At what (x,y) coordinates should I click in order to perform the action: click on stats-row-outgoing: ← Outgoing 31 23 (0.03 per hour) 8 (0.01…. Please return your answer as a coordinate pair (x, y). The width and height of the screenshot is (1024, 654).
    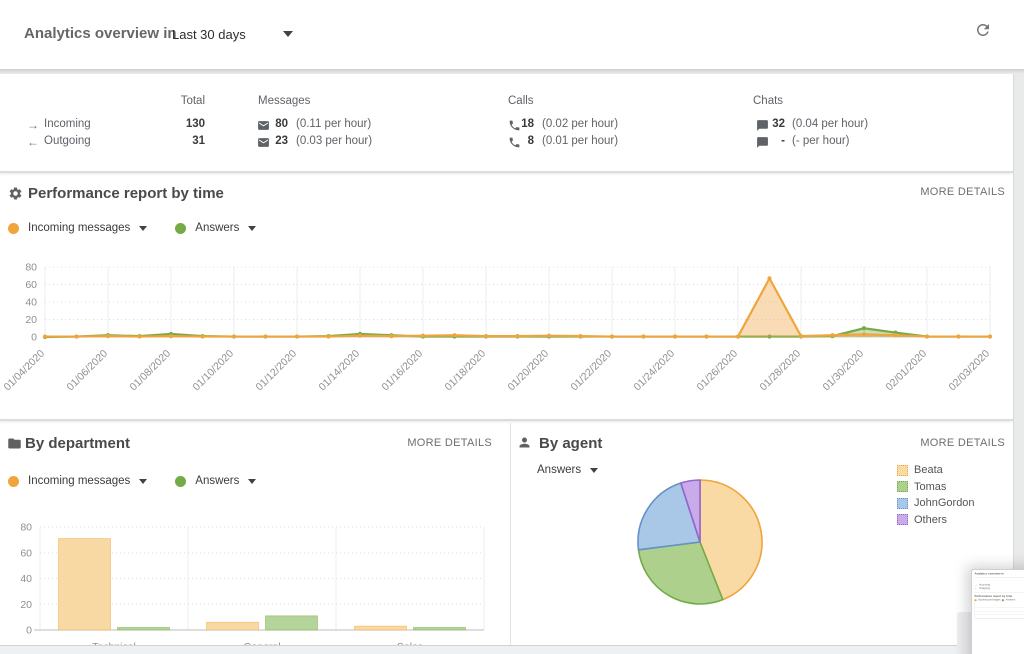
    Looking at the image, I should click on (506, 143).